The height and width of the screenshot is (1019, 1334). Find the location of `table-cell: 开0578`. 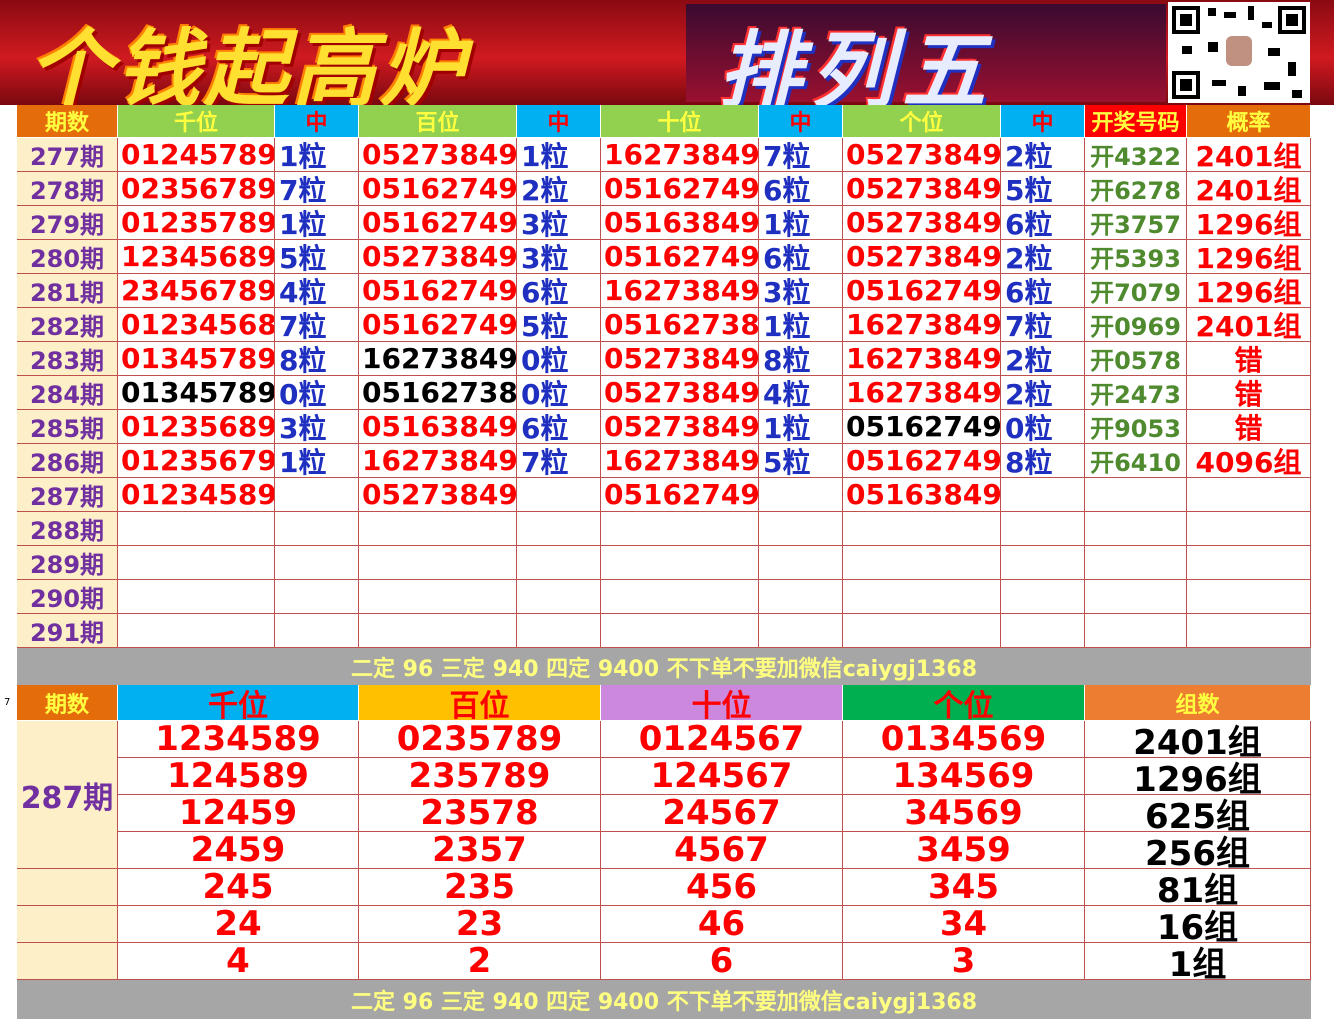

table-cell: 开0578 is located at coordinates (1136, 359).